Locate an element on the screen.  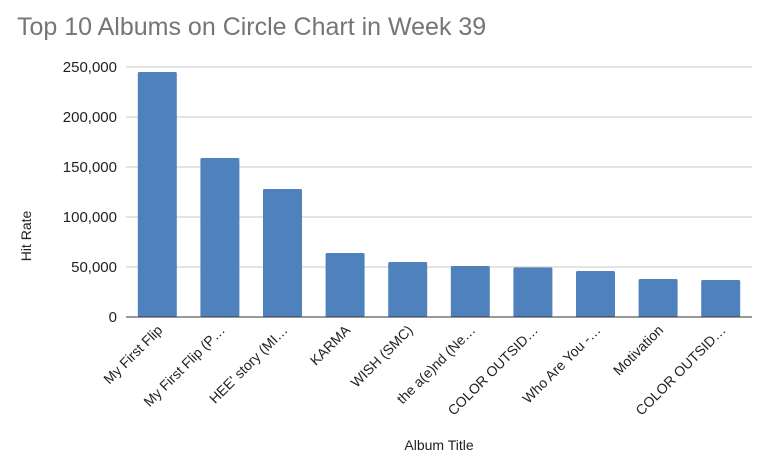
x-tick-label: KARMA is located at coordinates (330, 344).